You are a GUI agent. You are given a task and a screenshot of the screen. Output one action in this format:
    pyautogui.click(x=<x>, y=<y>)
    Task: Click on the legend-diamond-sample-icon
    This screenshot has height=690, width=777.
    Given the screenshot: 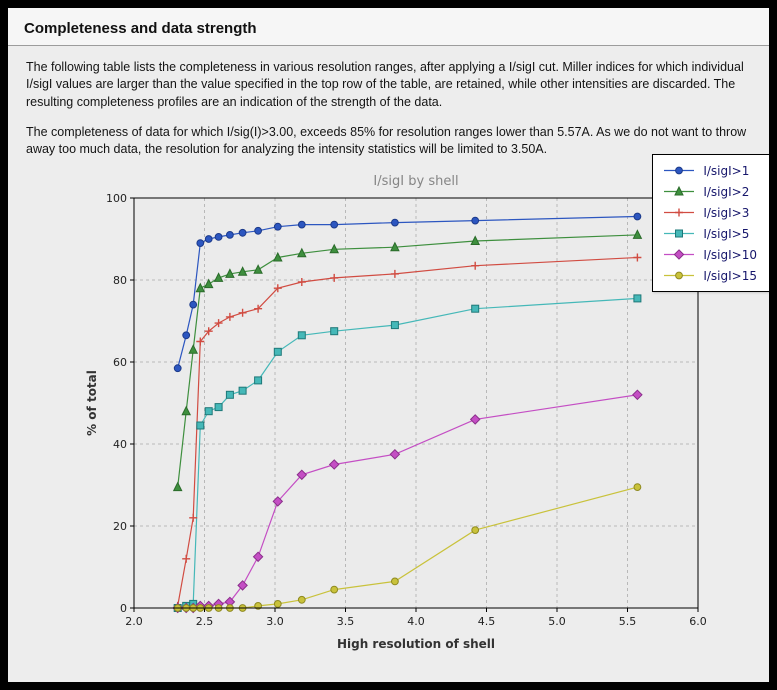 What is the action you would take?
    pyautogui.click(x=679, y=255)
    